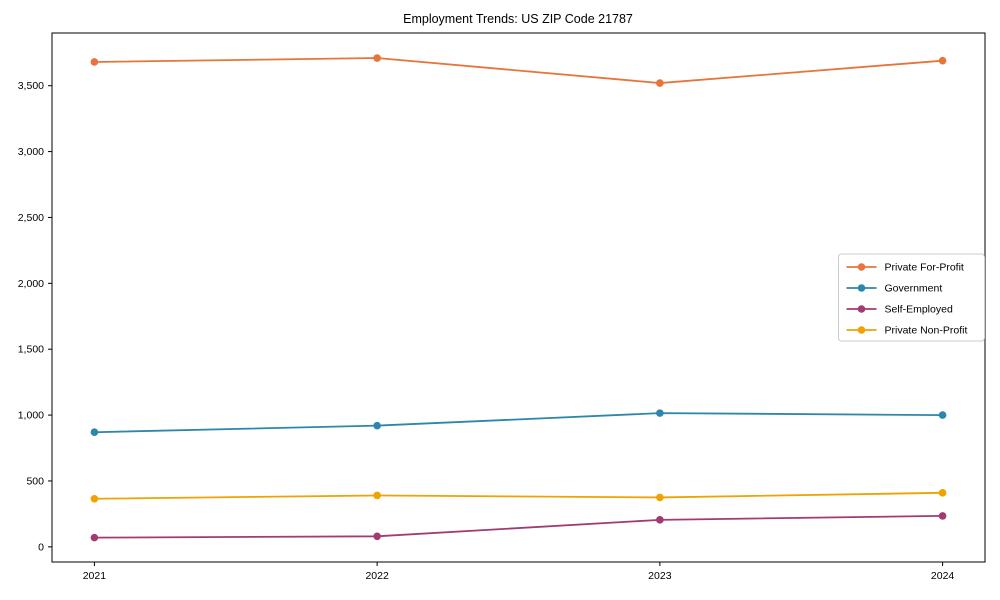  Describe the element at coordinates (31, 416) in the screenshot. I see `y-tick-label: 1,000` at that location.